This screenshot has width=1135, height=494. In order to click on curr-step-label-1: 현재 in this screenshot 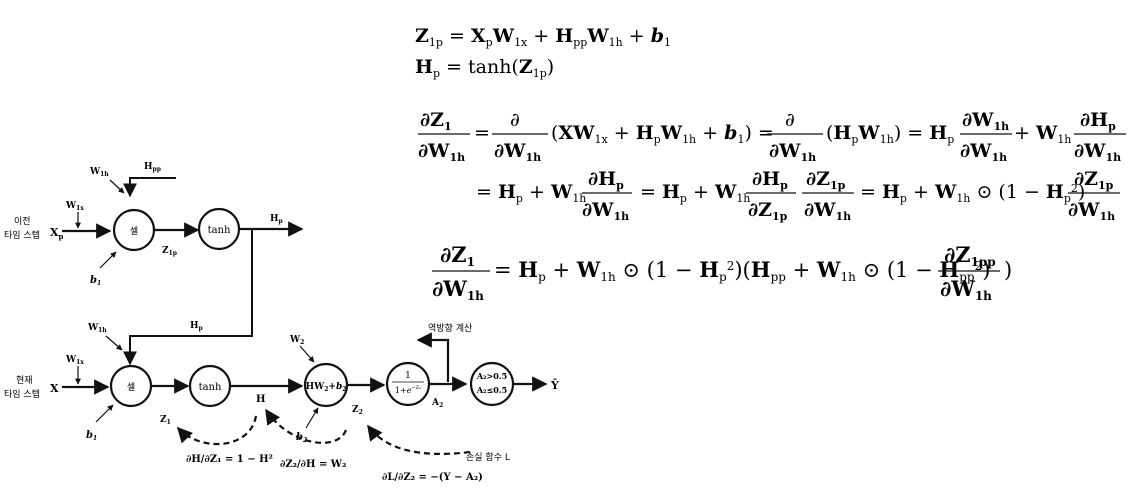, I will do `click(24, 380)`.